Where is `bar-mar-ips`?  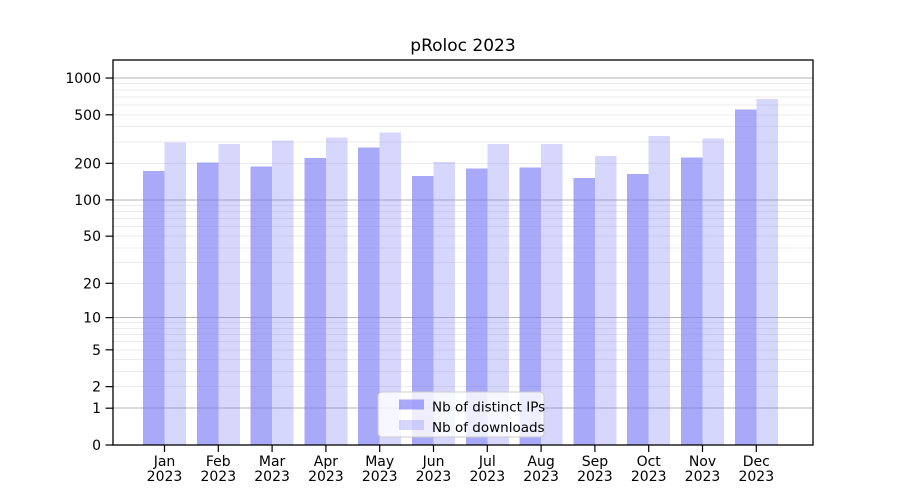 bar-mar-ips is located at coordinates (261, 305).